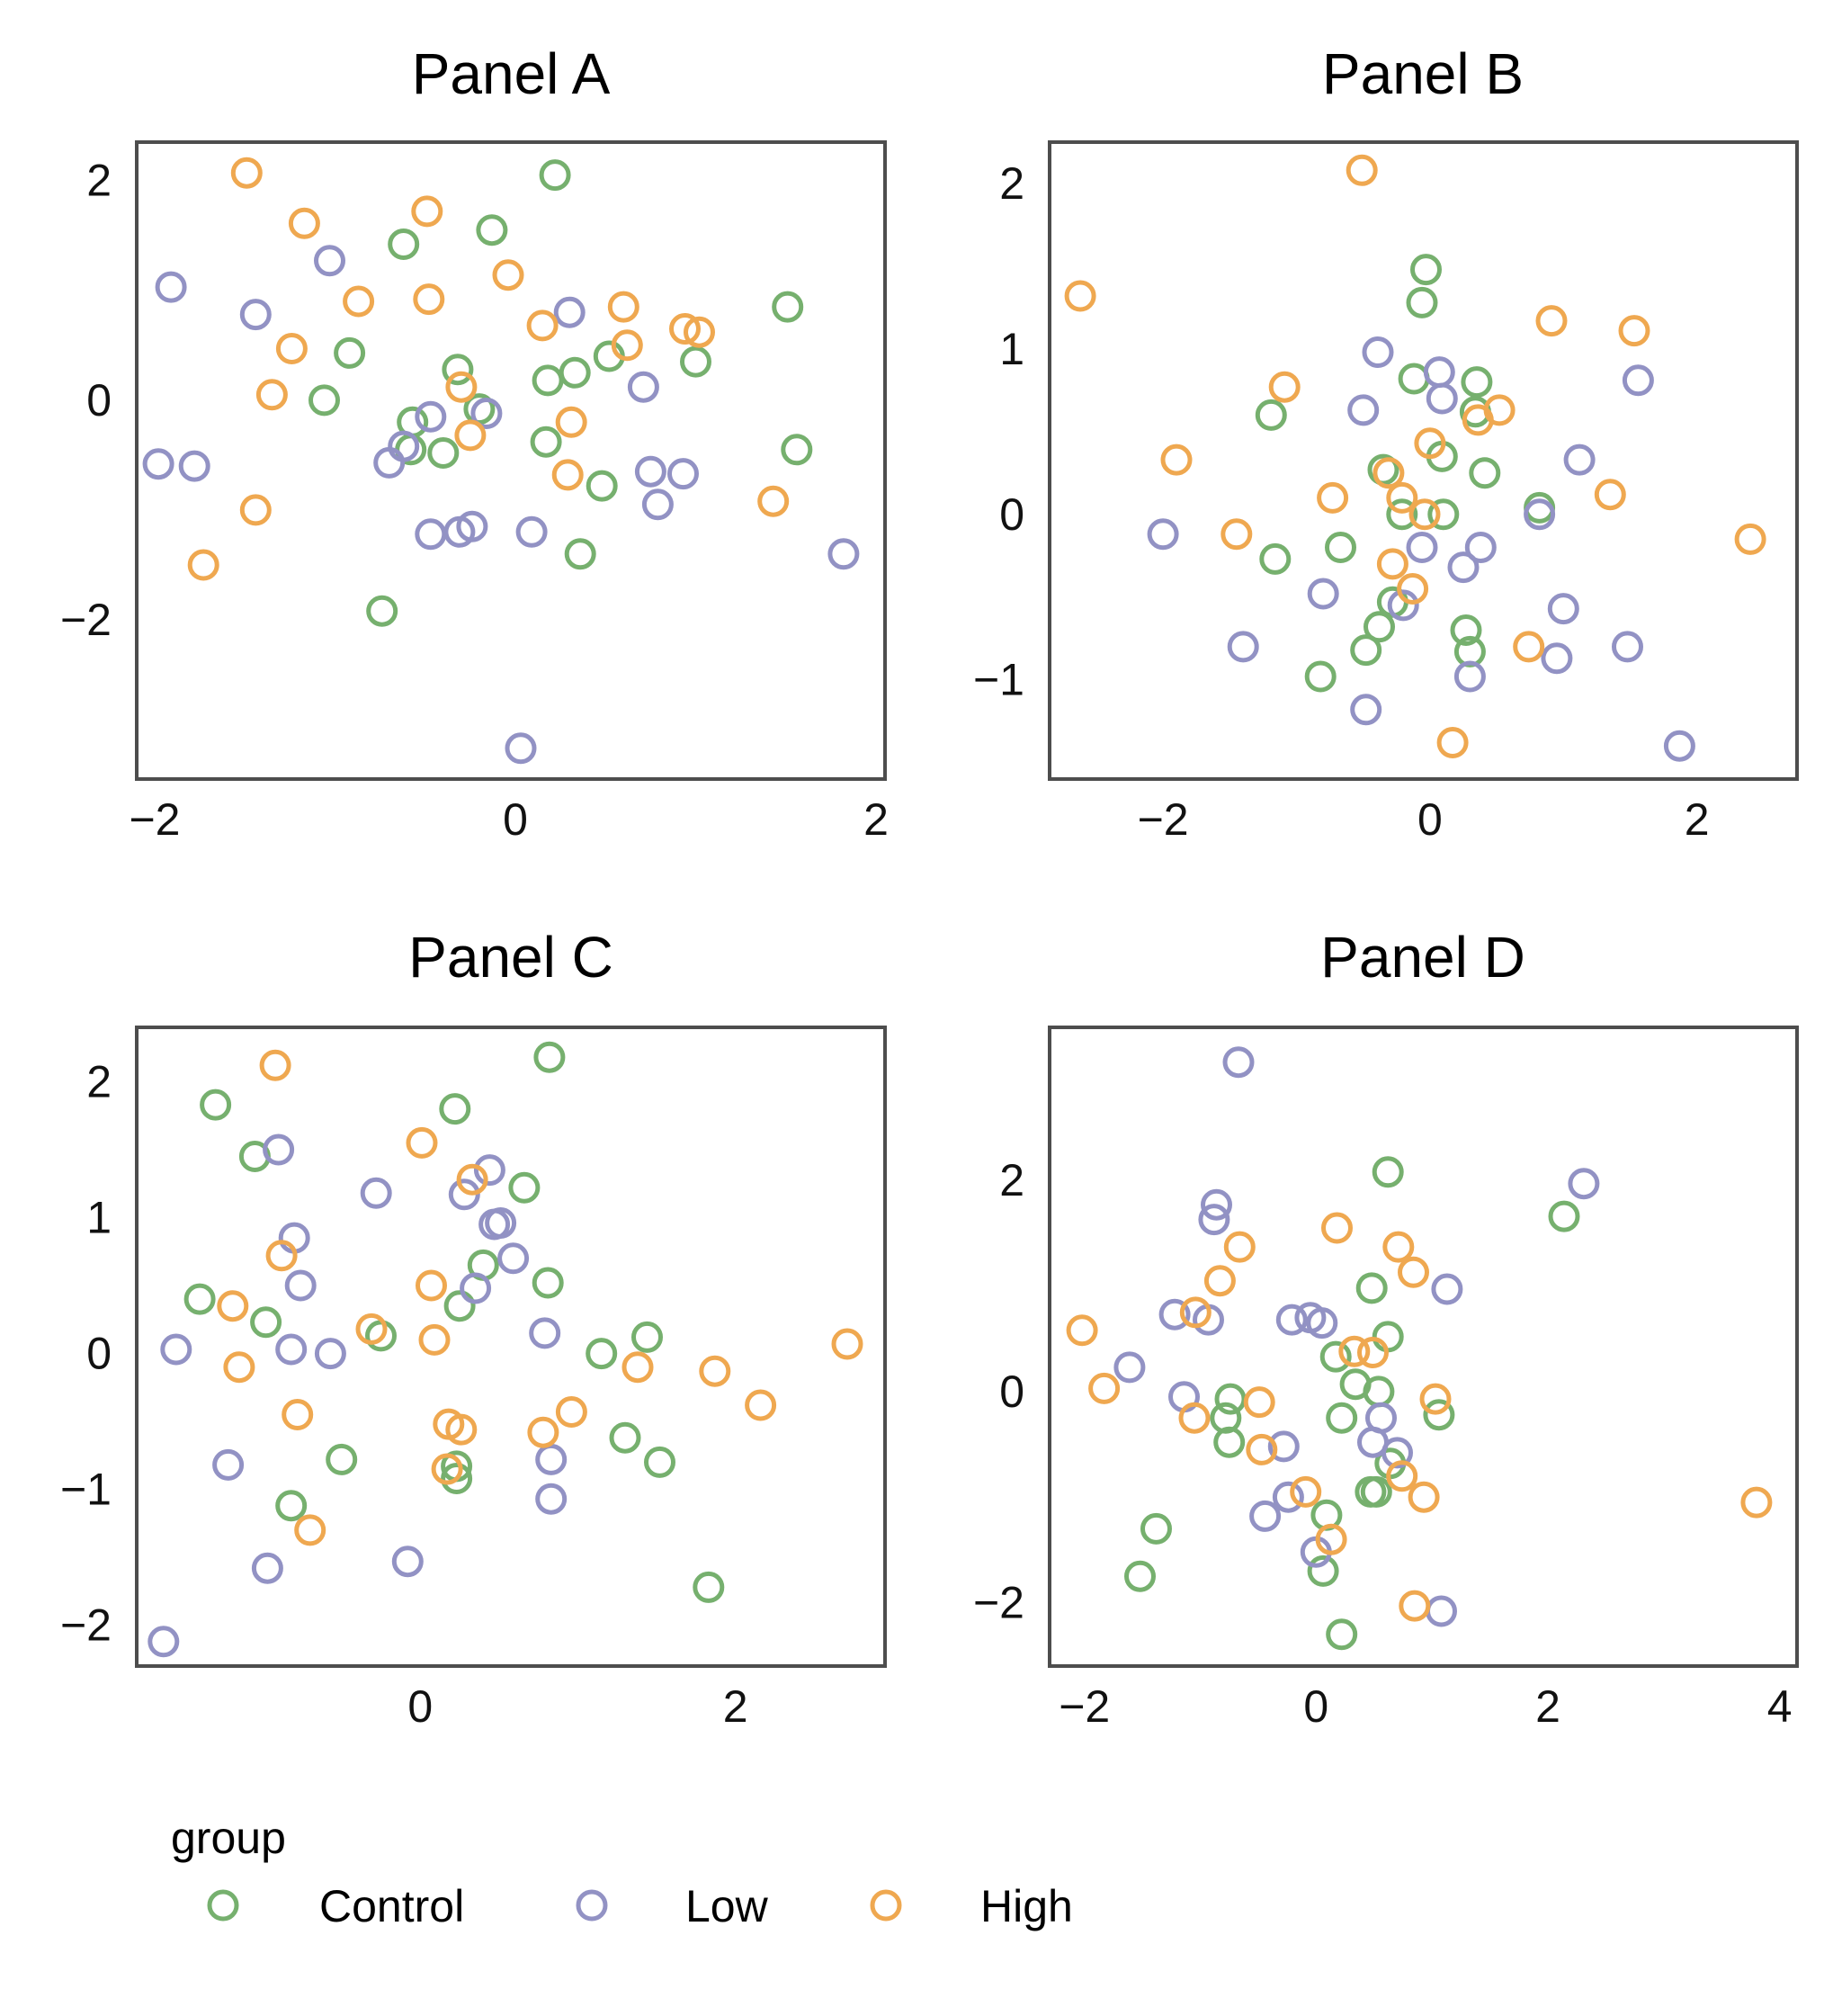 The width and height of the screenshot is (1833, 2016). What do you see at coordinates (510, 957) in the screenshot?
I see `panel-title: Panel C` at bounding box center [510, 957].